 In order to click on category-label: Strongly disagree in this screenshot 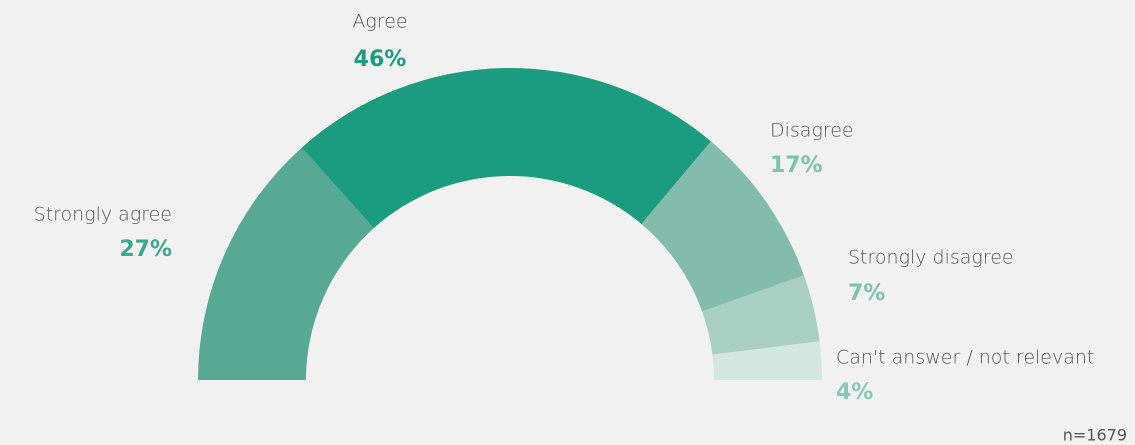, I will do `click(931, 258)`.